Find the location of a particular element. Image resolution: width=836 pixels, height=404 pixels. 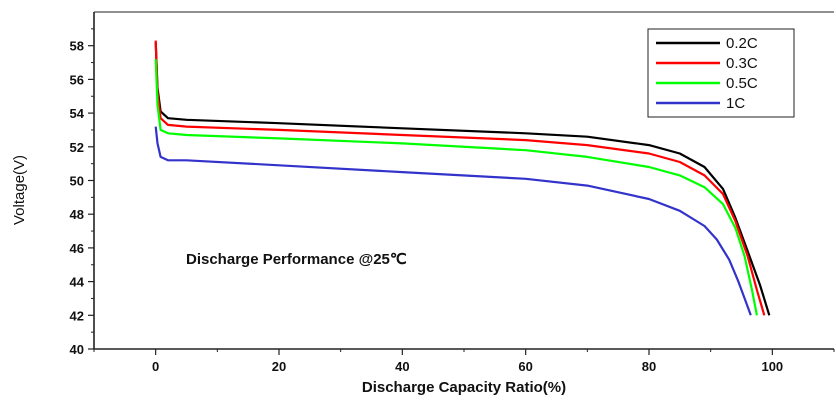

x-tick-label: 20 is located at coordinates (279, 366).